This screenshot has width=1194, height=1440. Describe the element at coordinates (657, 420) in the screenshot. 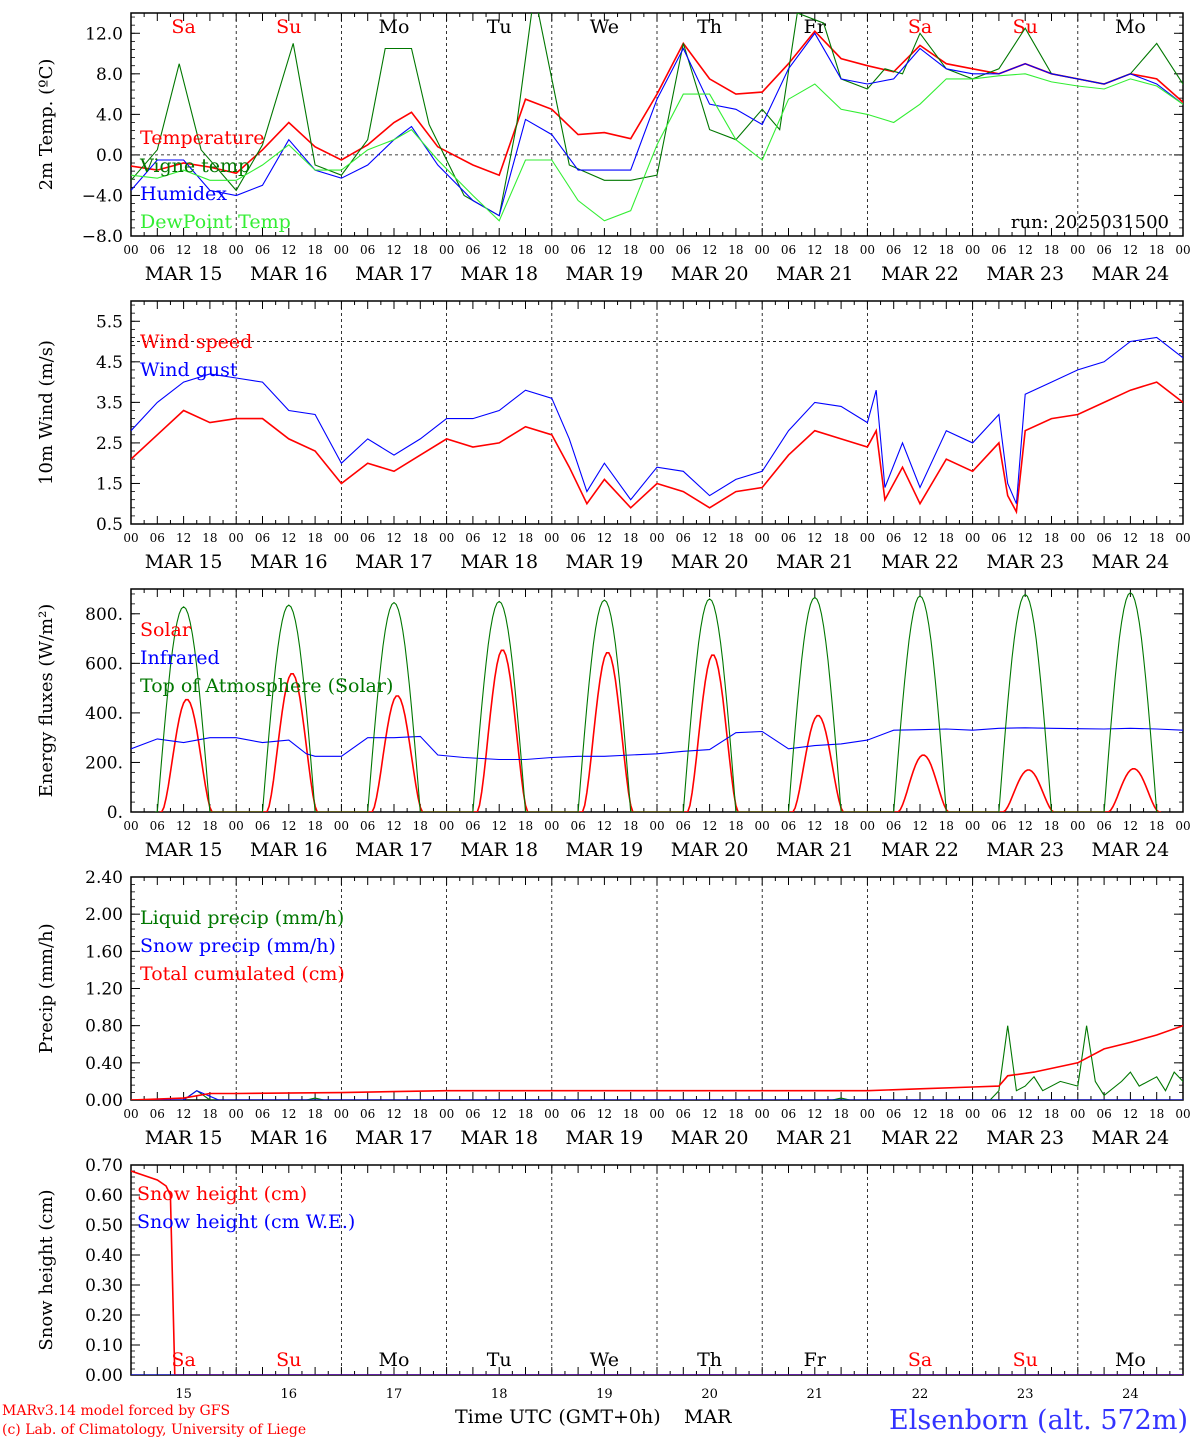

I see `series-line-wind-gust` at that location.